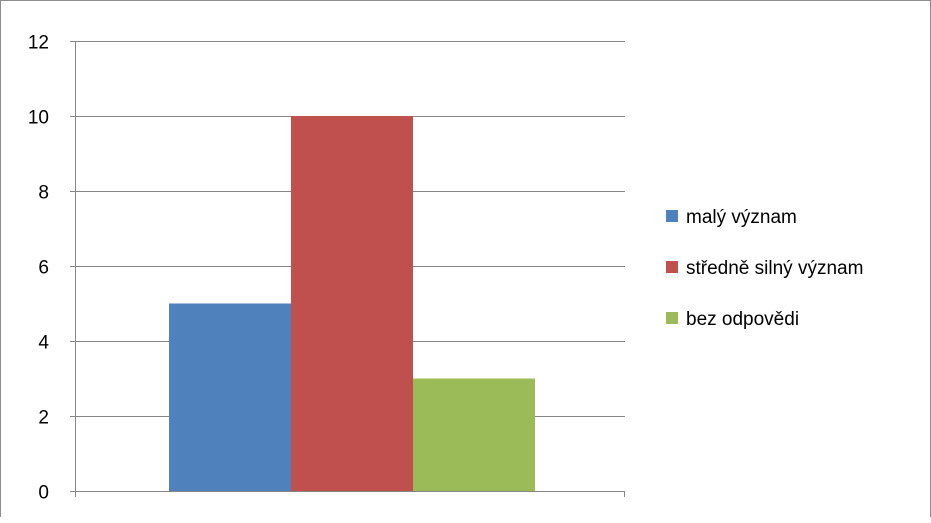  What do you see at coordinates (38, 43) in the screenshot?
I see `y-tick-label: 12` at bounding box center [38, 43].